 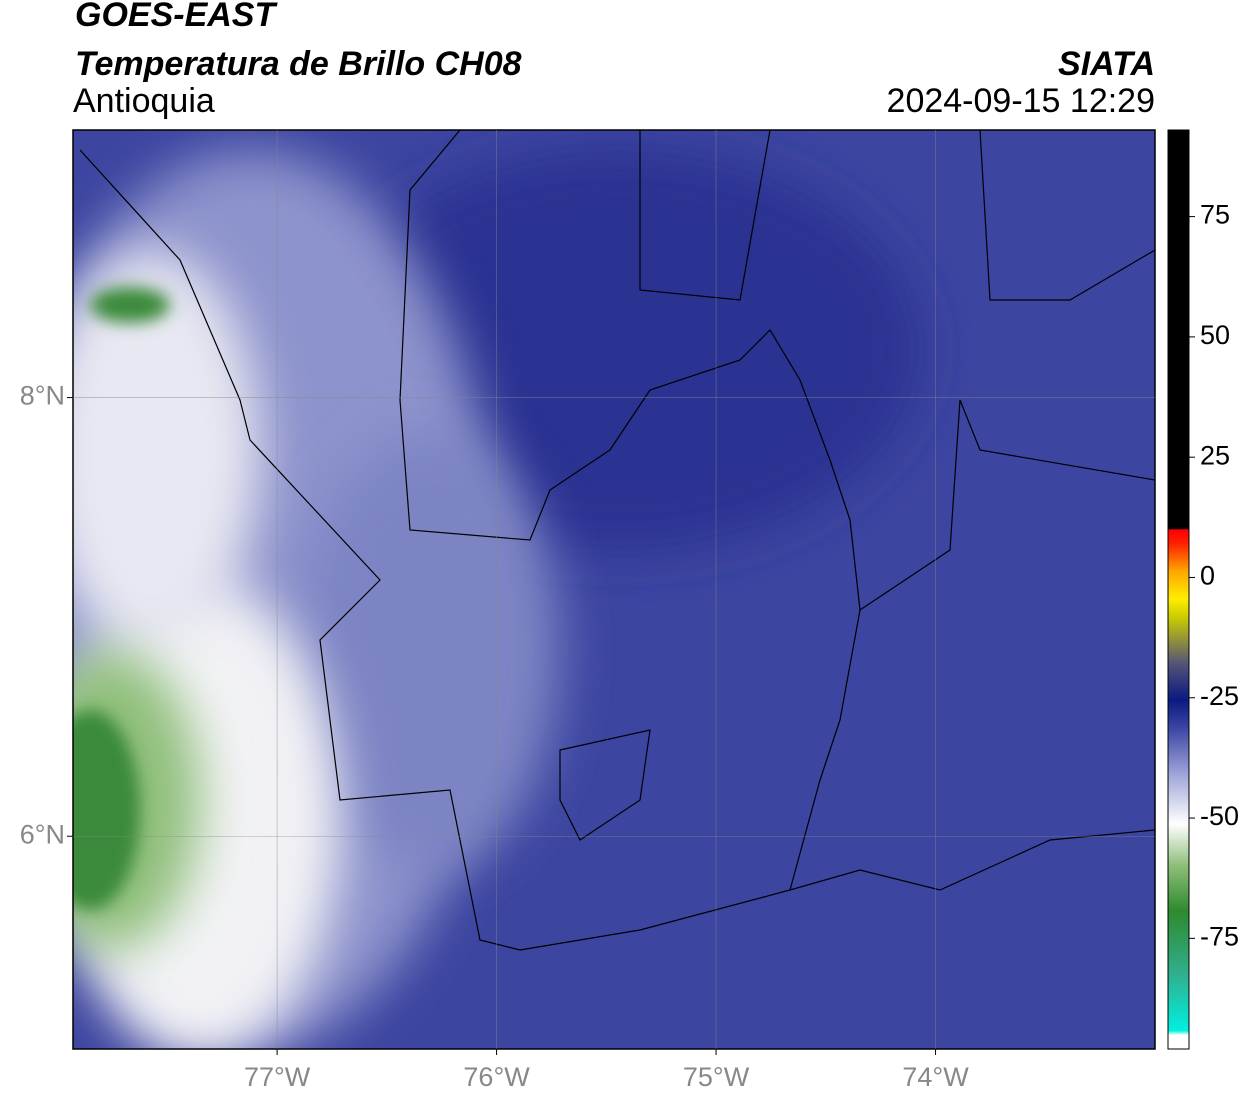 What do you see at coordinates (935, 1077) in the screenshot?
I see `lon-tick-label: 74°W` at bounding box center [935, 1077].